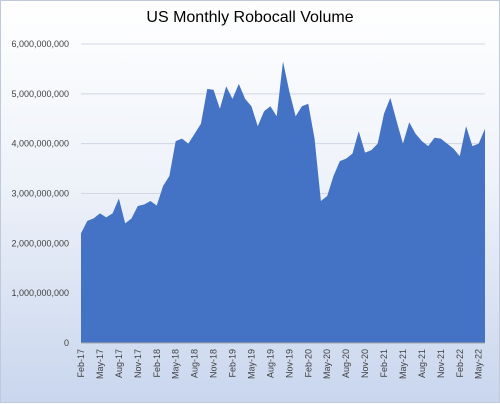 This screenshot has height=404, width=500. What do you see at coordinates (40, 94) in the screenshot?
I see `y-tick-label: 5,000,000,000` at bounding box center [40, 94].